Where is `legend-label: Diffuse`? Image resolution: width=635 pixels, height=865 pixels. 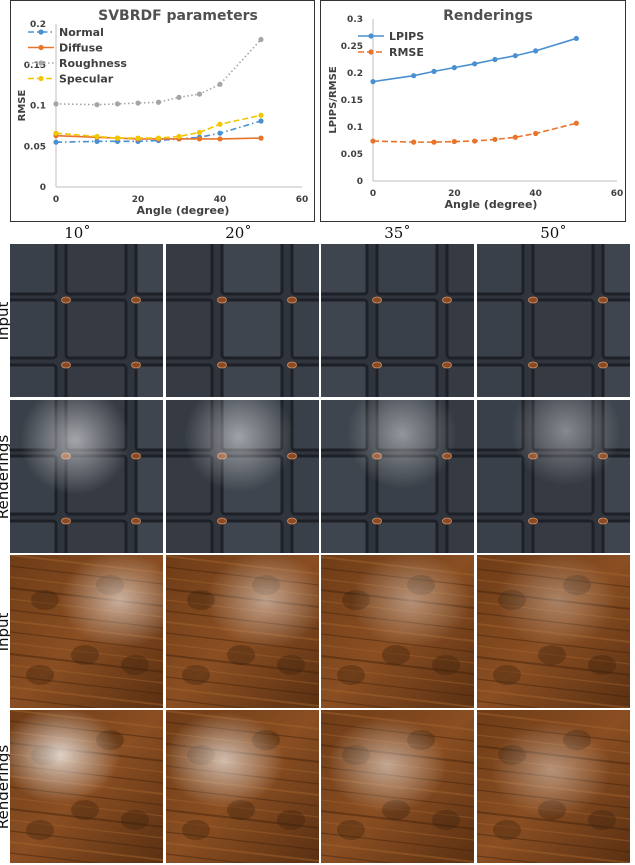
legend-label: Diffuse is located at coordinates (81, 48).